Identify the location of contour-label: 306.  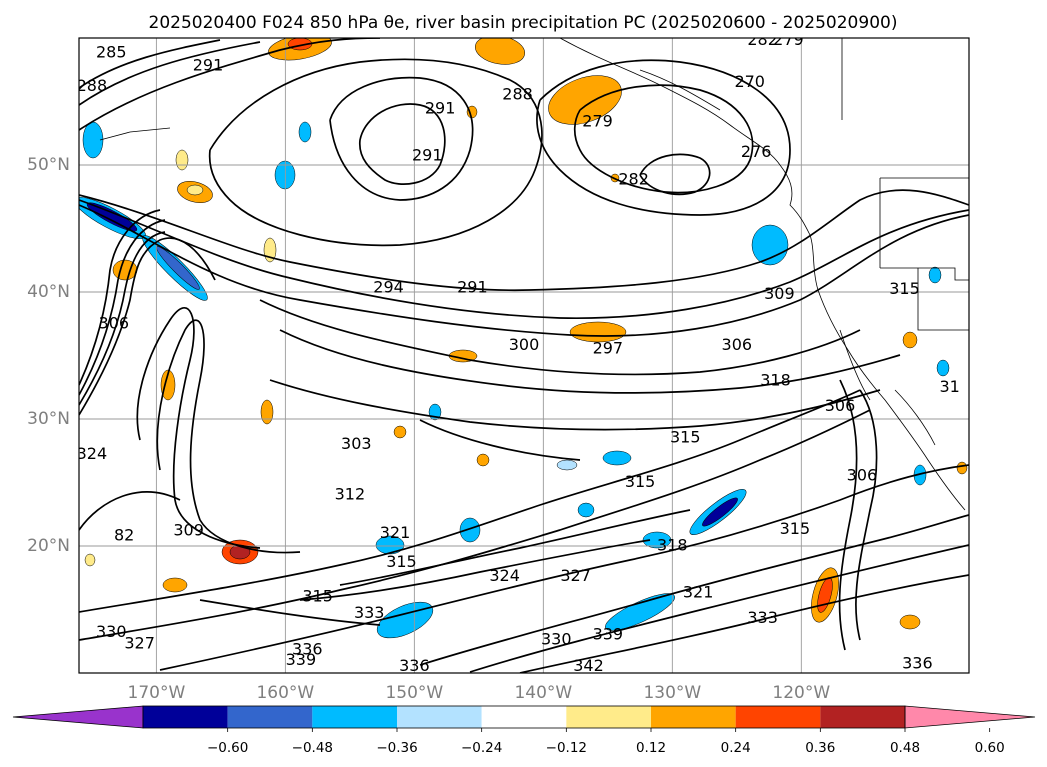
(114, 322).